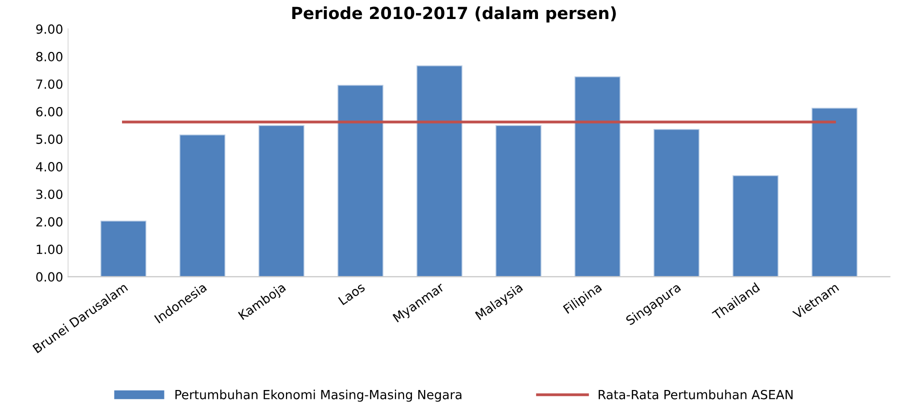 This screenshot has width=908, height=413. I want to click on y-tick-label: 1.00, so click(49, 249).